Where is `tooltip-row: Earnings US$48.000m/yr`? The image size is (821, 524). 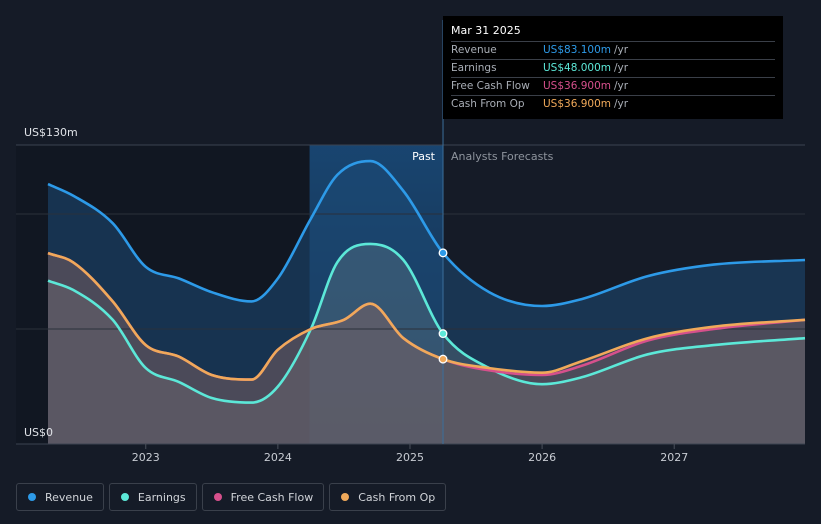 tooltip-row: Earnings US$48.000m/yr is located at coordinates (613, 69).